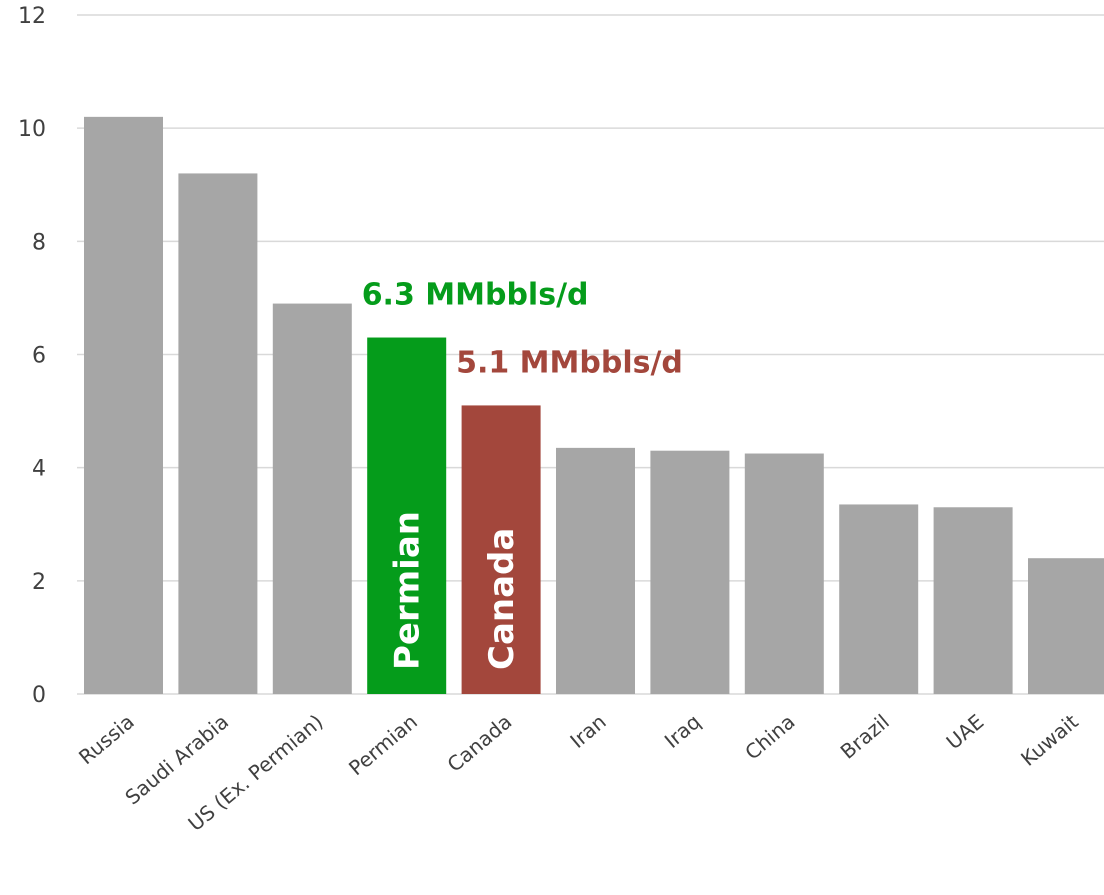 This screenshot has width=1104, height=895. Describe the element at coordinates (522, 329) in the screenshot. I see `callout-labels: 6.3 MMbbls/d 5.1 MMbbls/d` at that location.